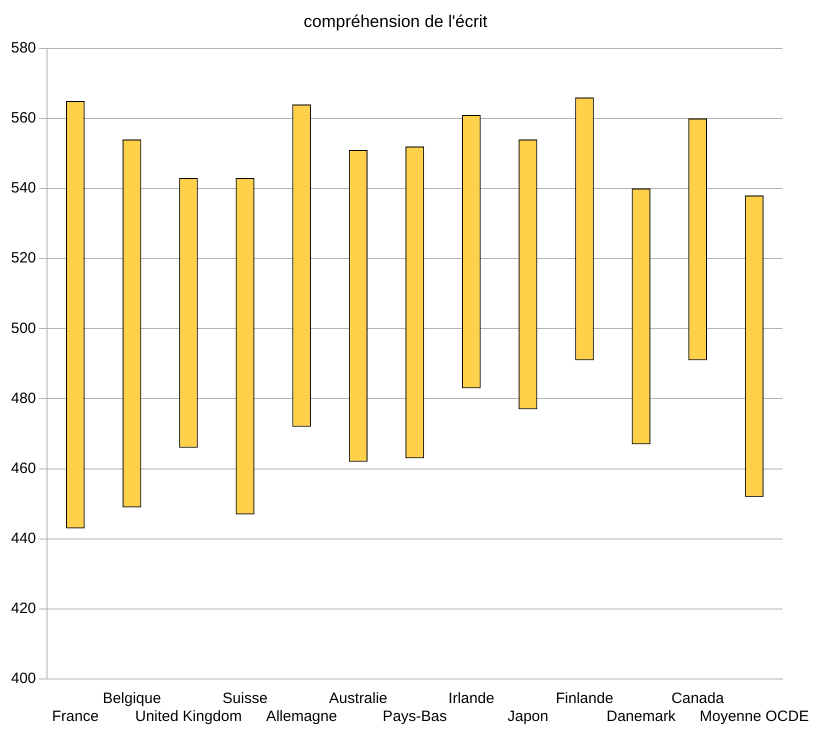  I want to click on y-tick-label: 420, so click(23, 609).